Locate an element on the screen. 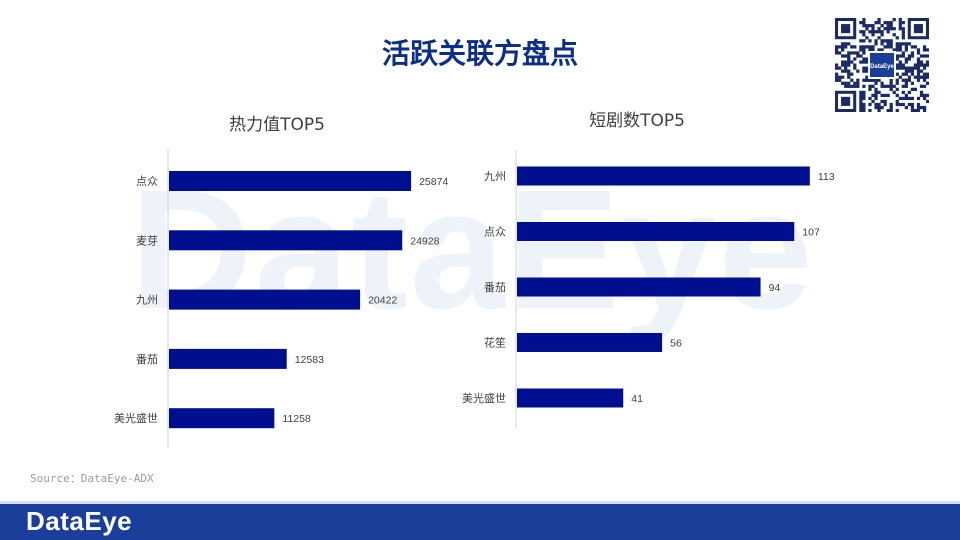 This screenshot has width=960, height=540. chart-2-value-label: 41 is located at coordinates (637, 399).